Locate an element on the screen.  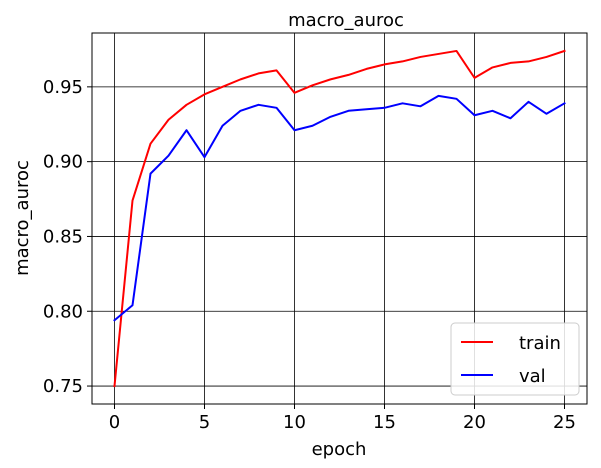
y-tick-label: 0.85 is located at coordinates (63, 236).